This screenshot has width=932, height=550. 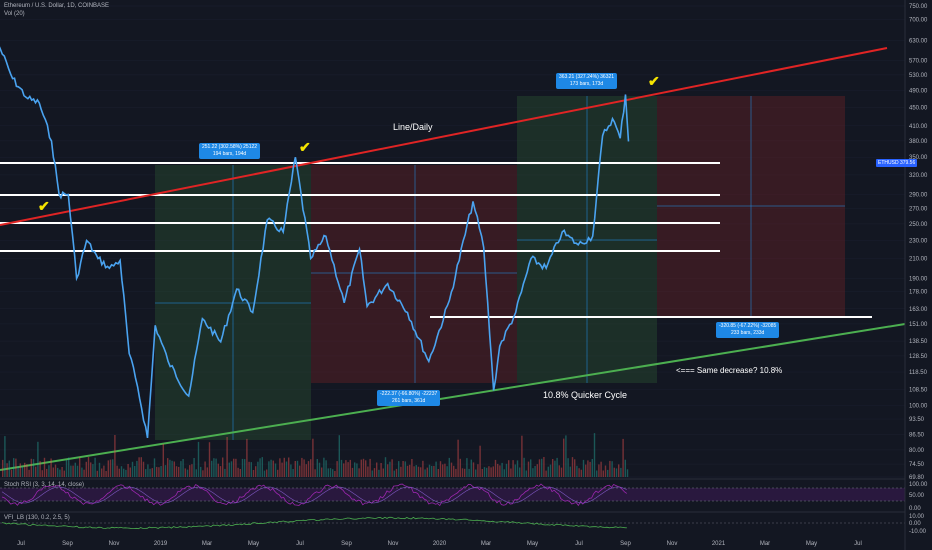 I want to click on stoch-tick-label: 0.00, so click(x=915, y=509).